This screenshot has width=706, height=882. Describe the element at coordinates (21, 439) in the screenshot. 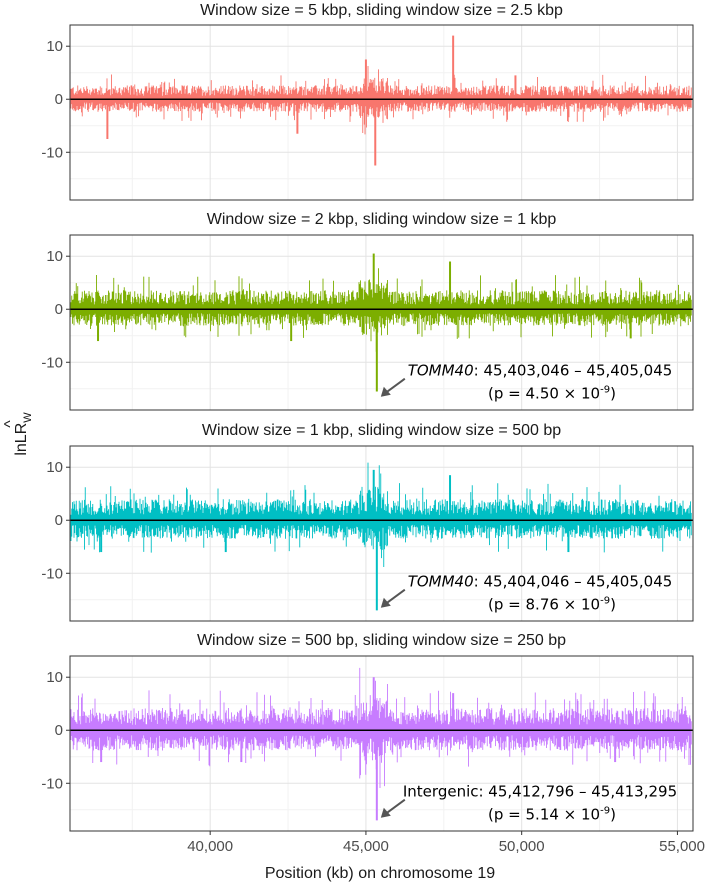

I see `y-axis-title-main: lnLR` at that location.